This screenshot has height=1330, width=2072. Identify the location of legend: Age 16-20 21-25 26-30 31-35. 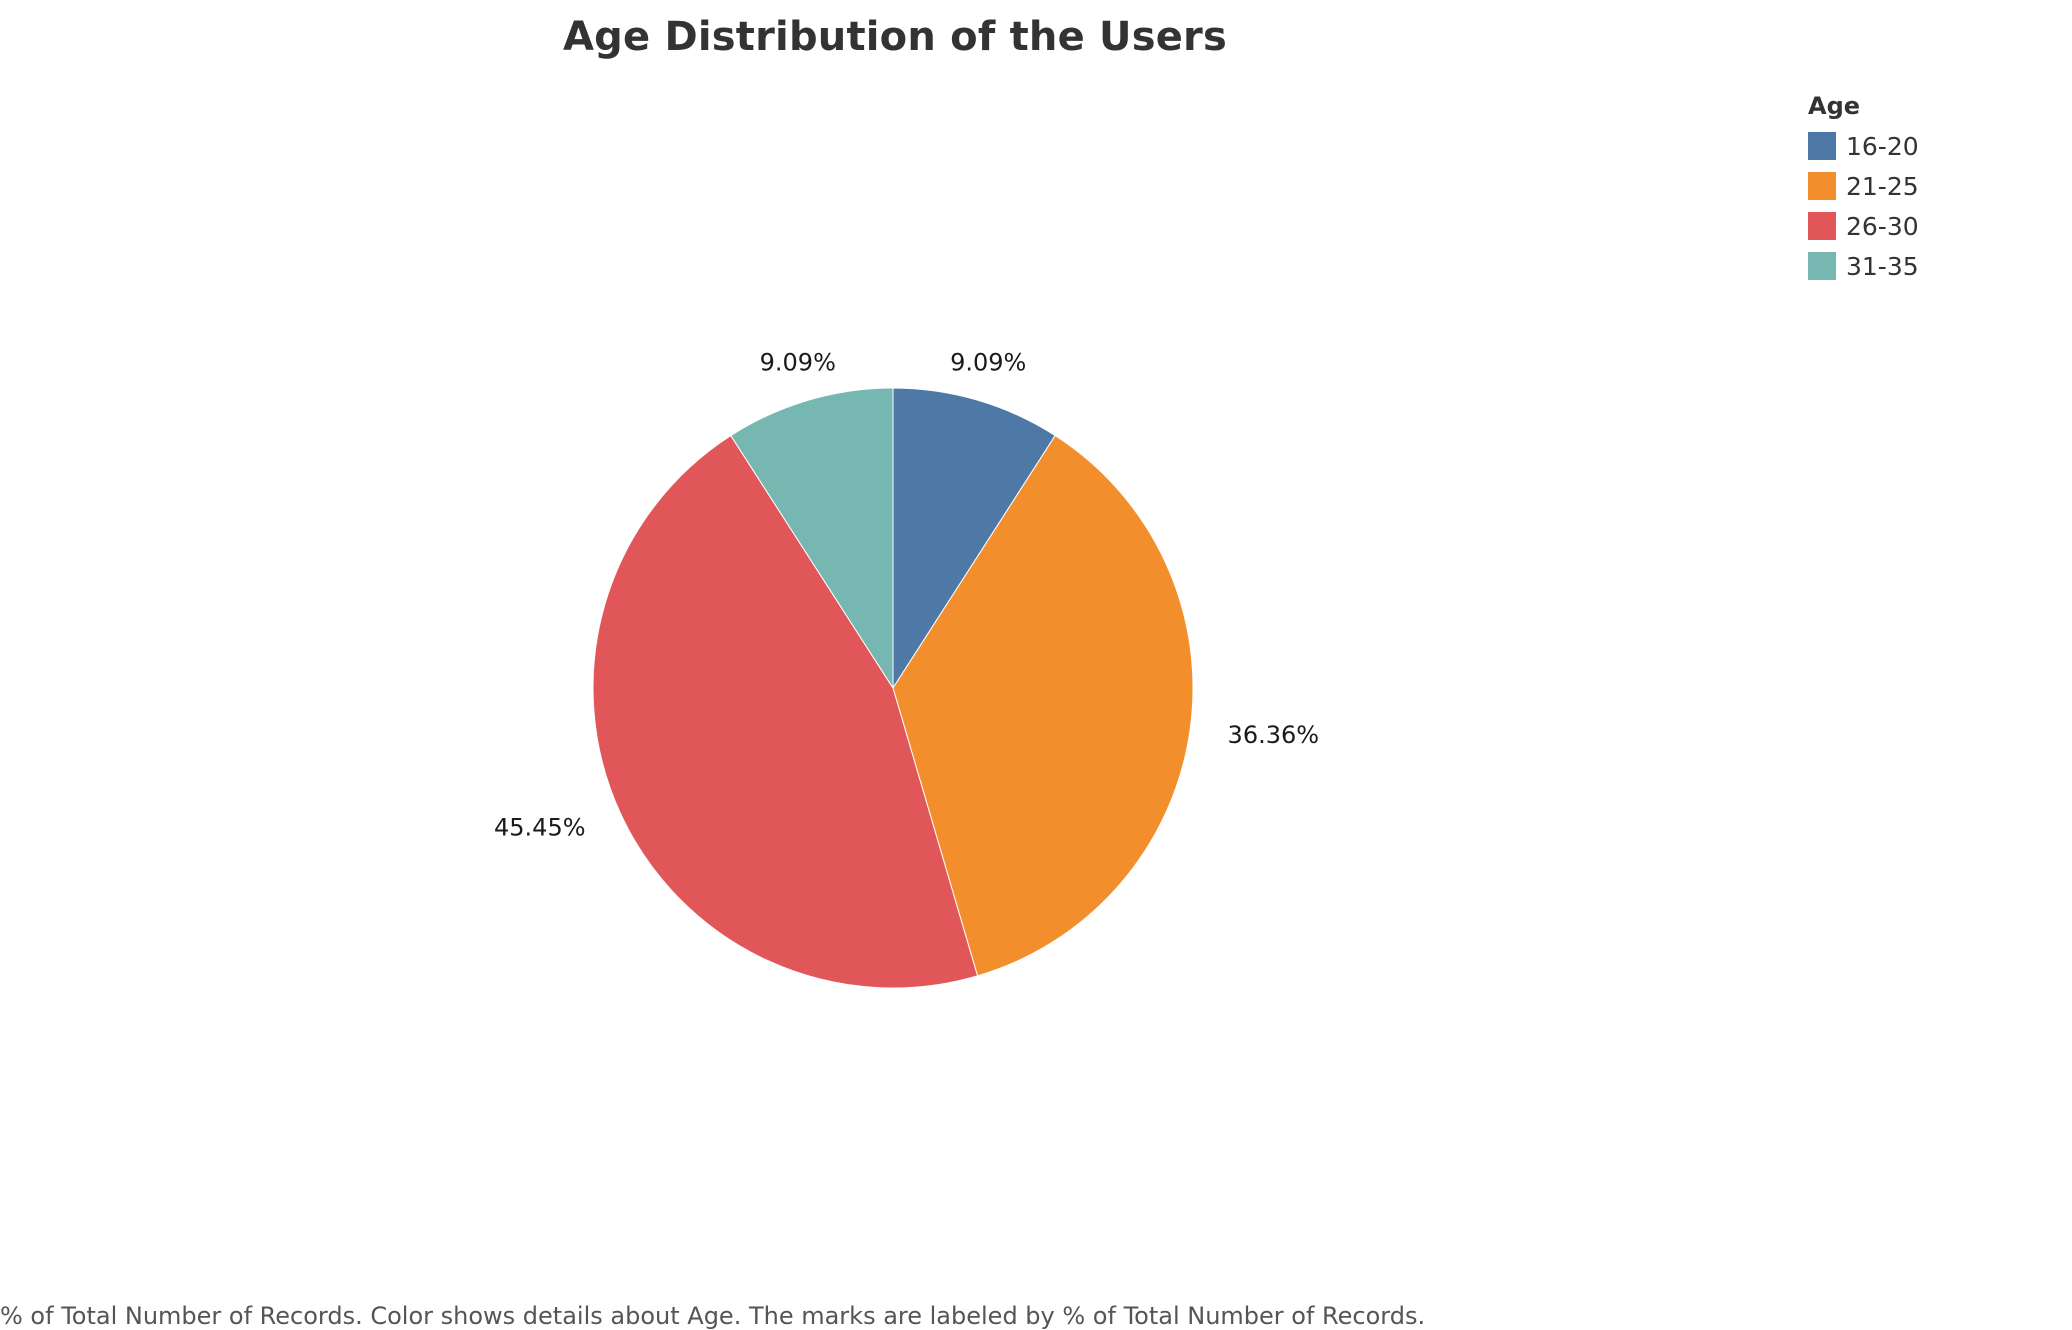
(1863, 189).